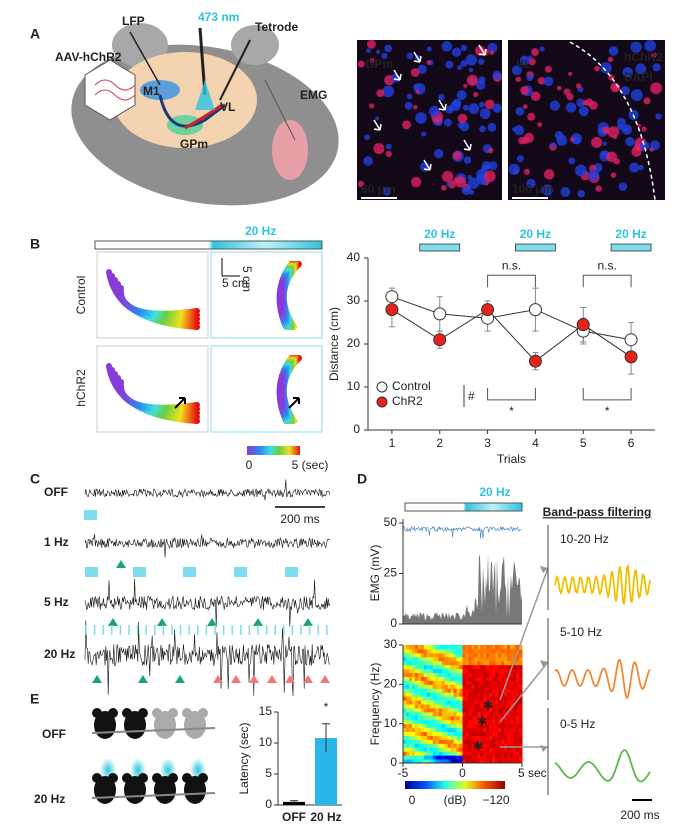  I want to click on stim-label: 20 Hz, so click(439, 234).